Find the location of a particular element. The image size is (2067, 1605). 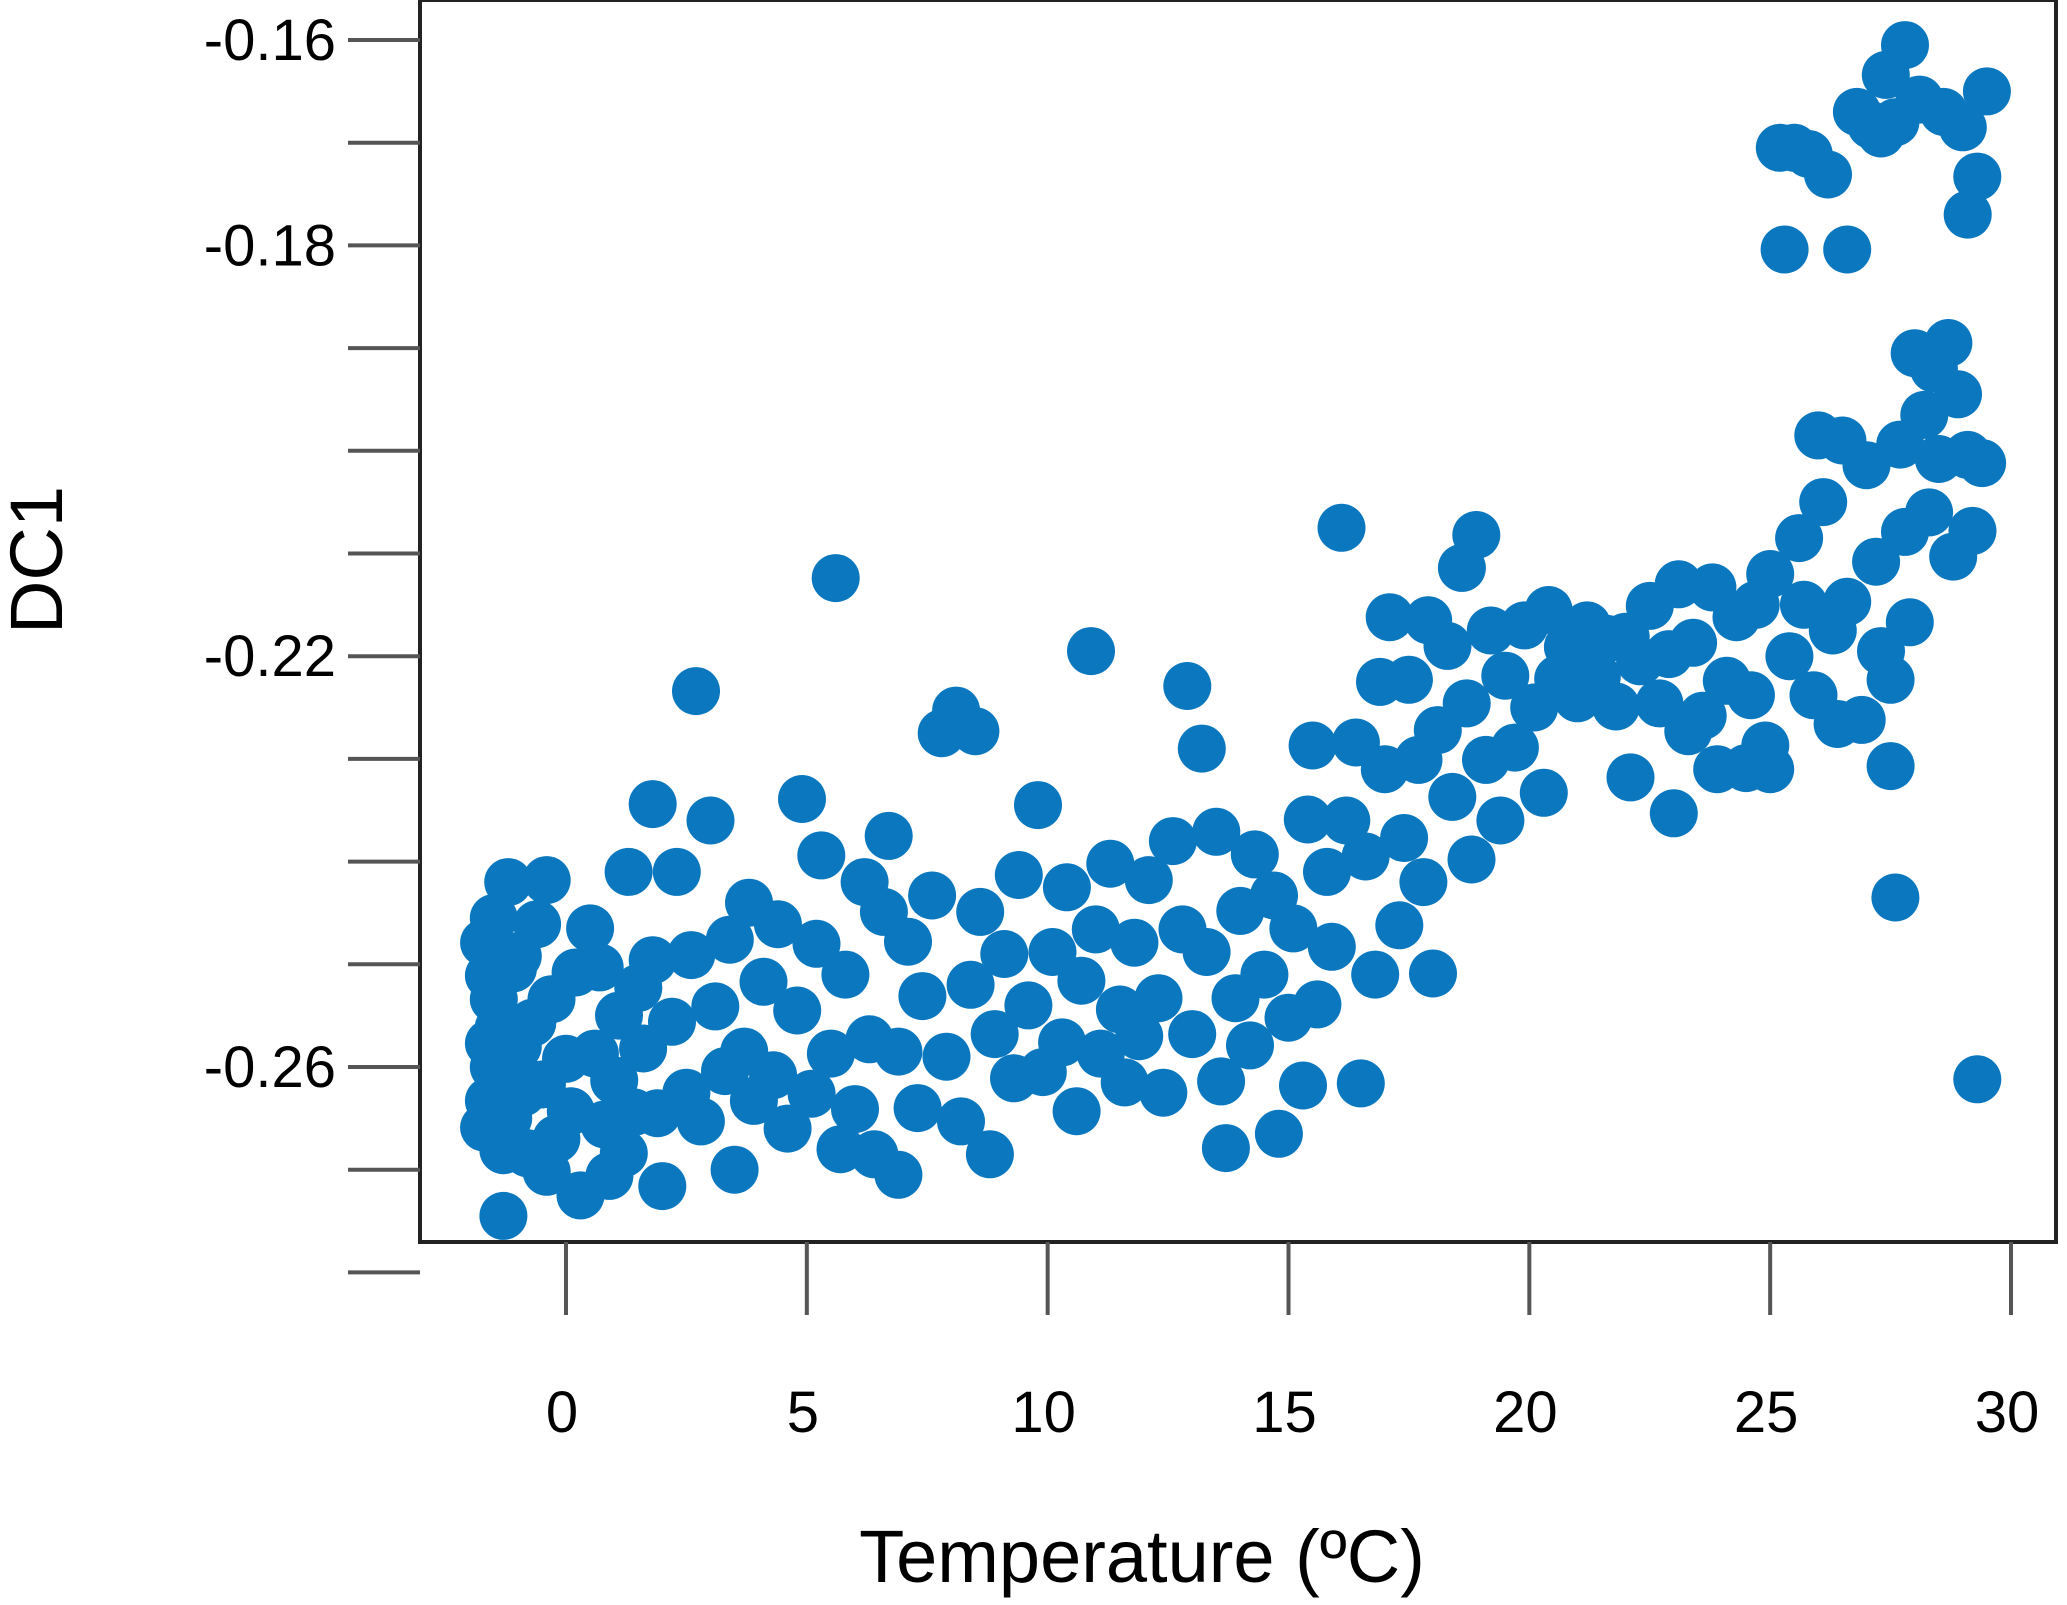

y-tick-label: -0.26 is located at coordinates (270, 1067).